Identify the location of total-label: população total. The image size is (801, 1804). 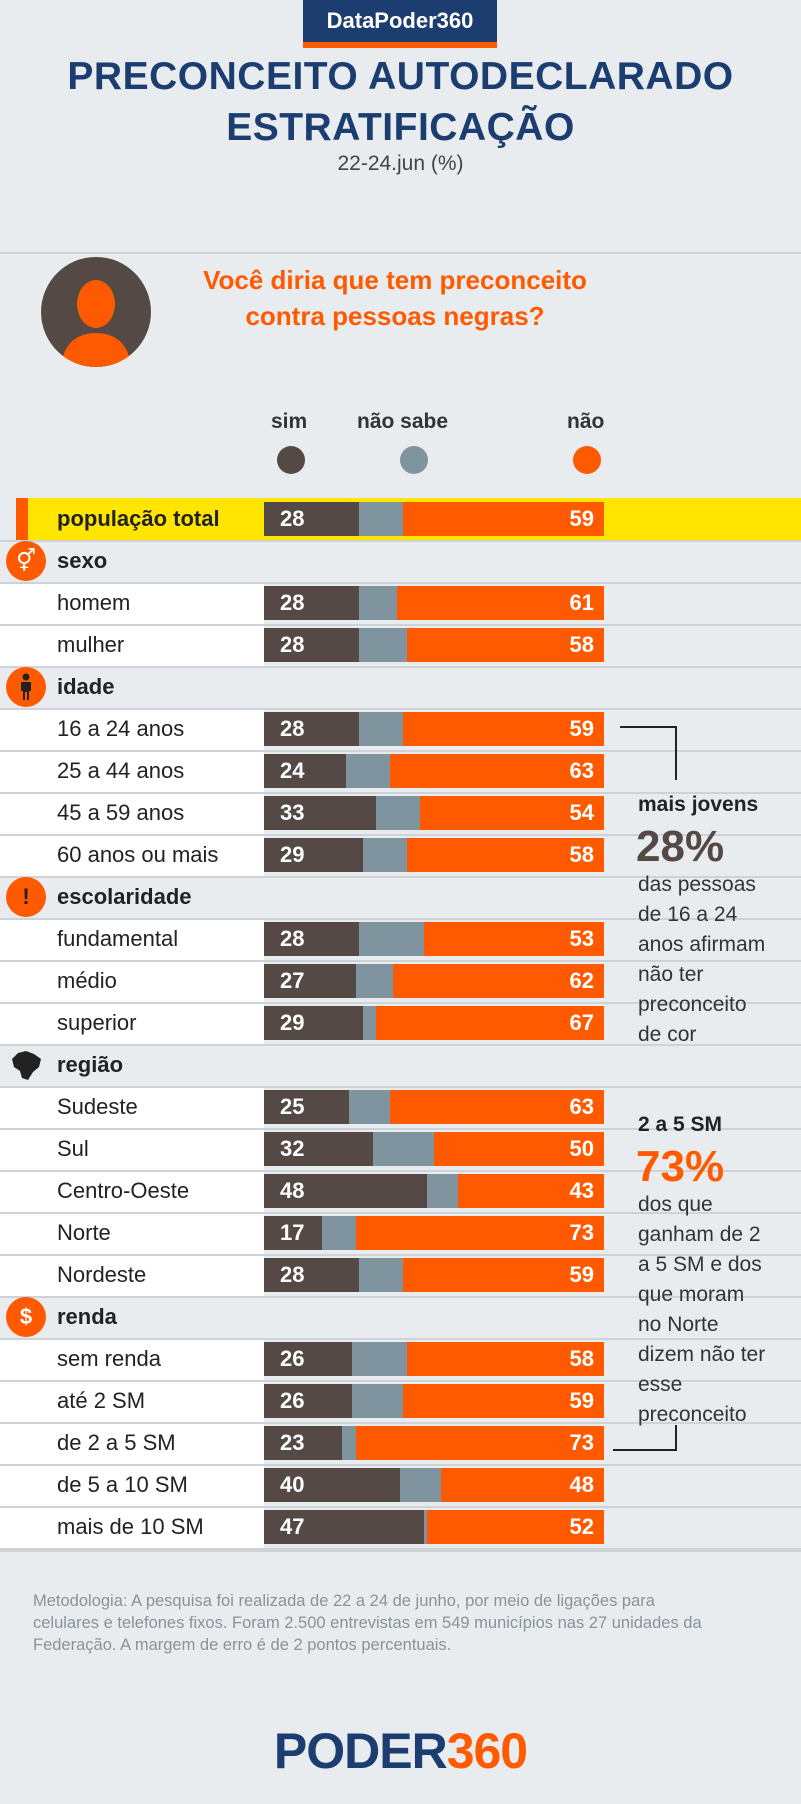
(138, 518).